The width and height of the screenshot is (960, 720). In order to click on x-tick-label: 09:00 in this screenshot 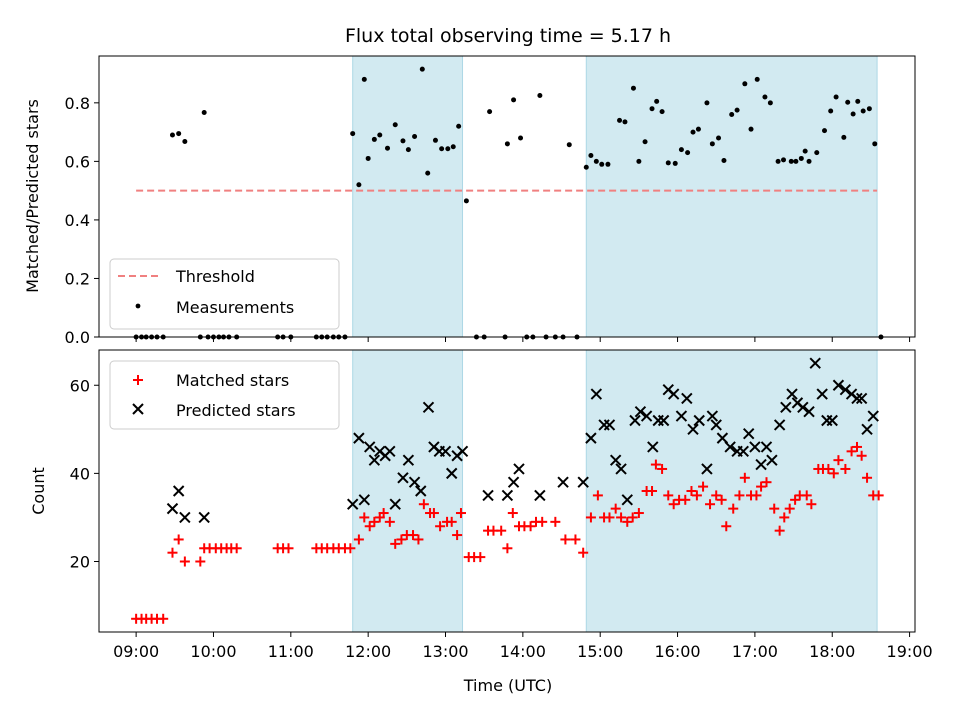, I will do `click(136, 651)`.